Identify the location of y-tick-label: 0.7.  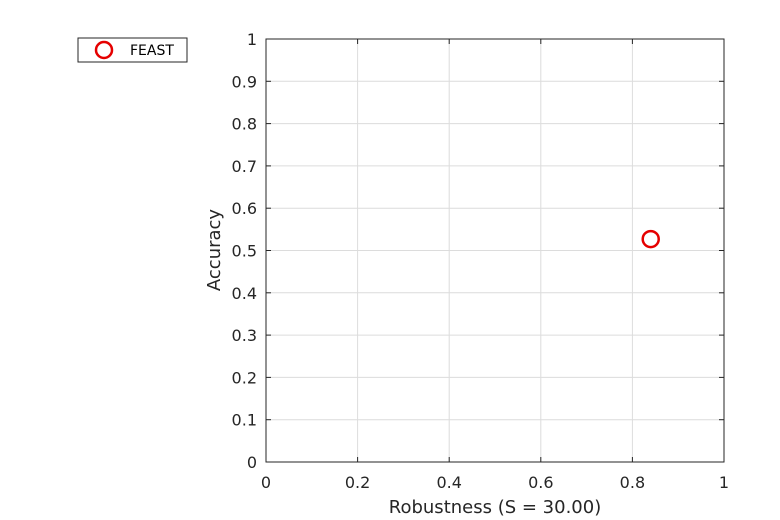
(244, 166).